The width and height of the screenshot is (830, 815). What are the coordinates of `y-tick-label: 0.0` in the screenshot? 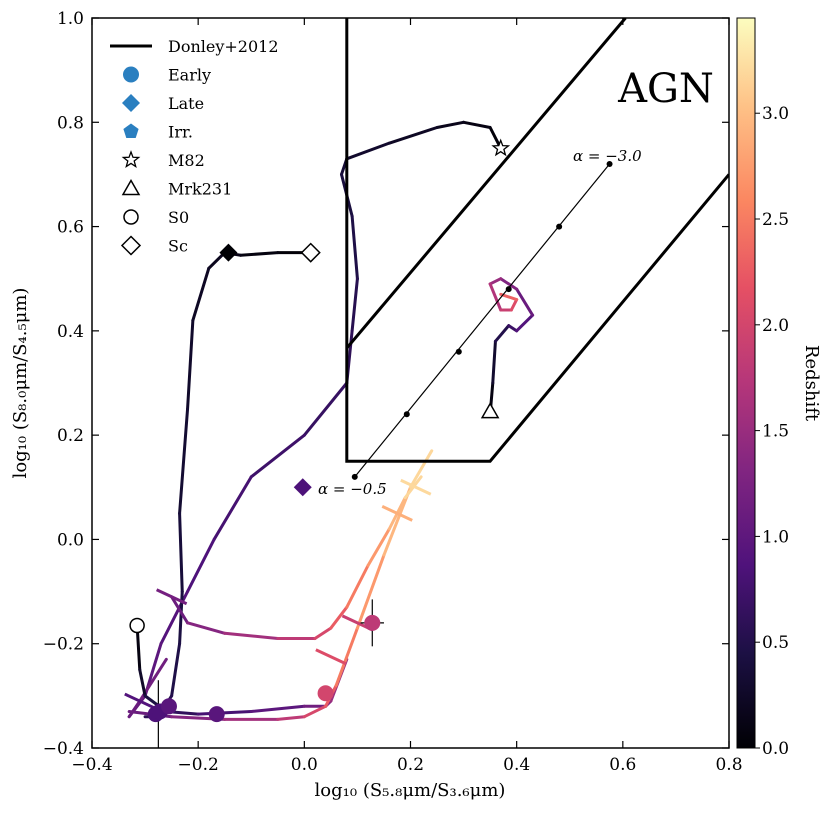 It's located at (70, 540).